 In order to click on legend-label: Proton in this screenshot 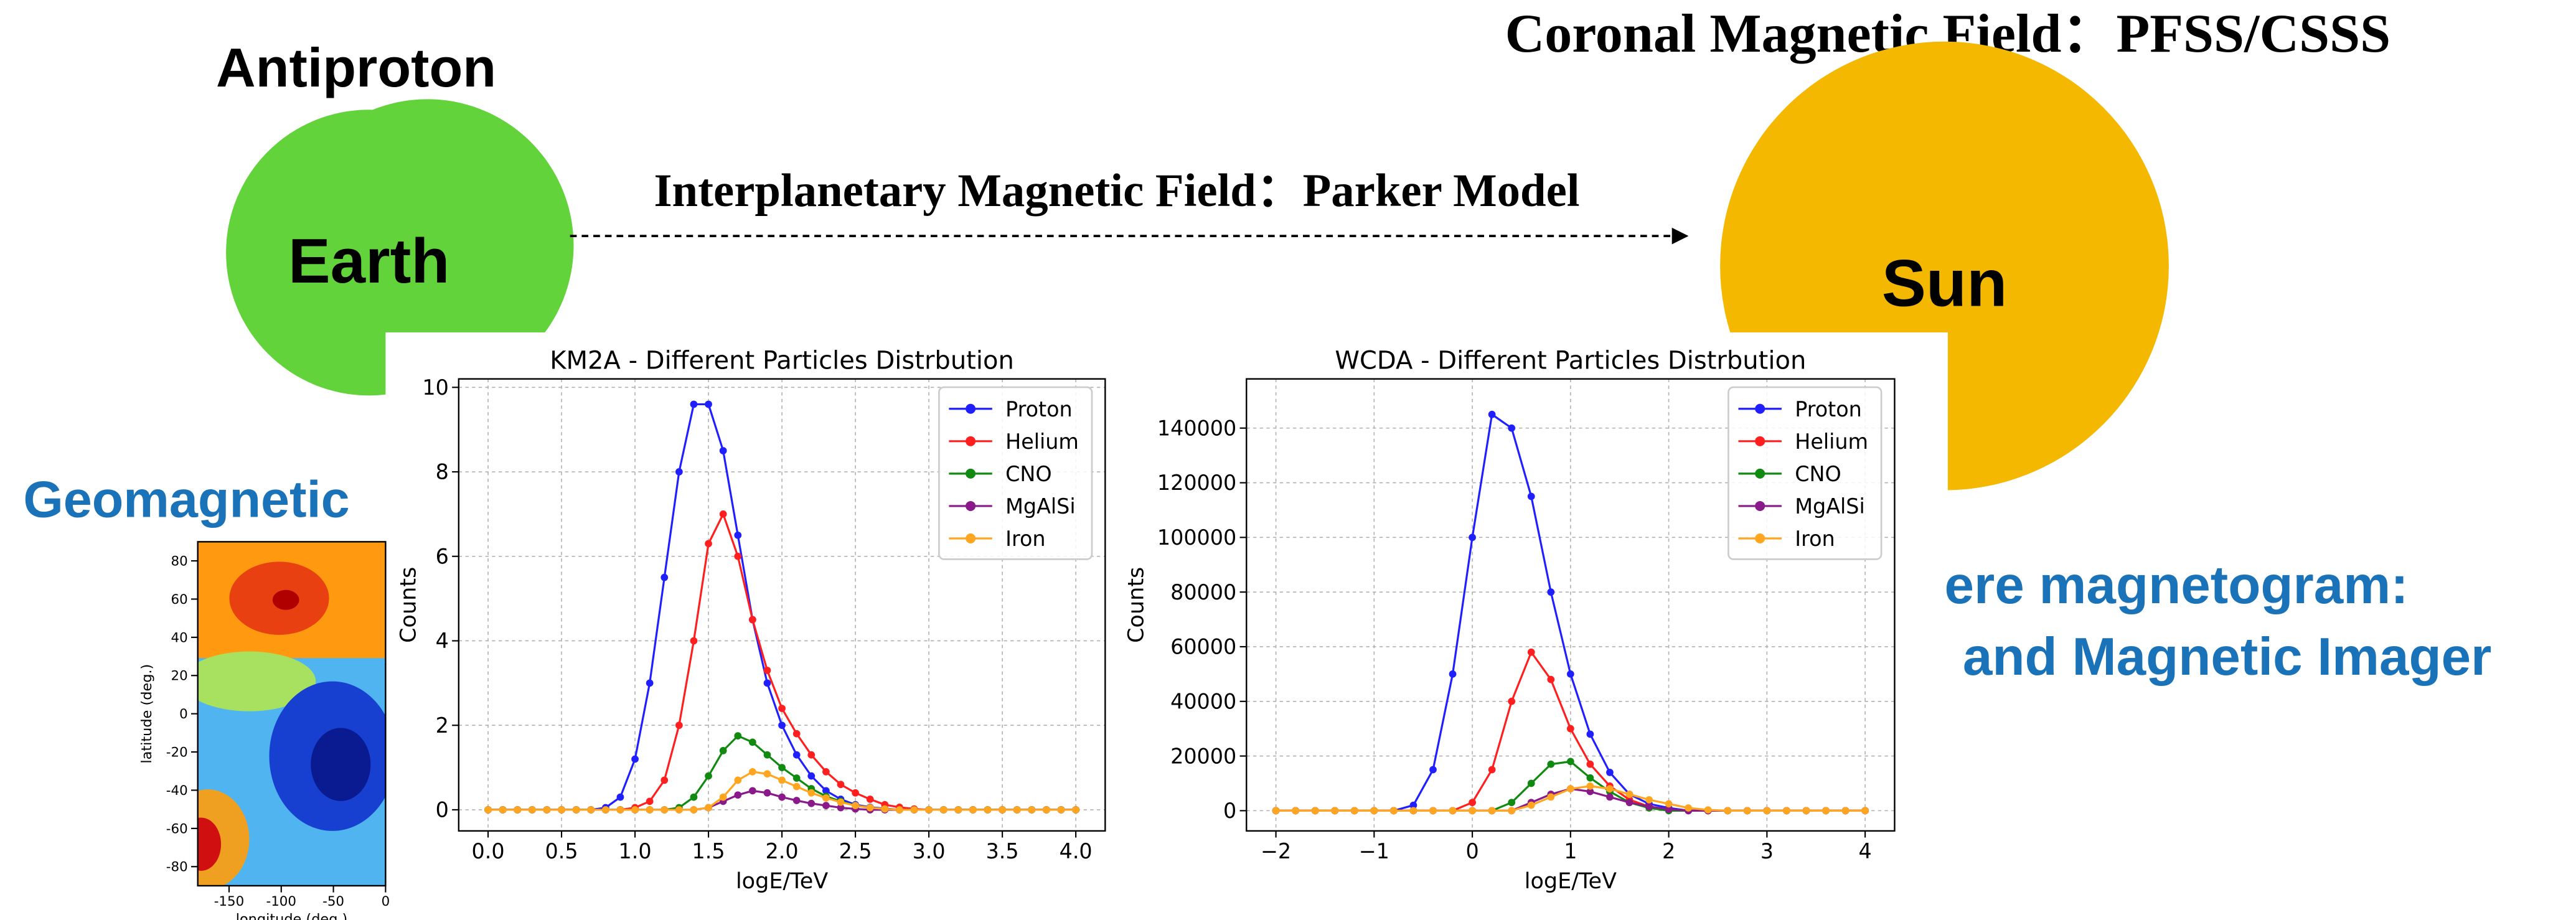, I will do `click(1039, 409)`.